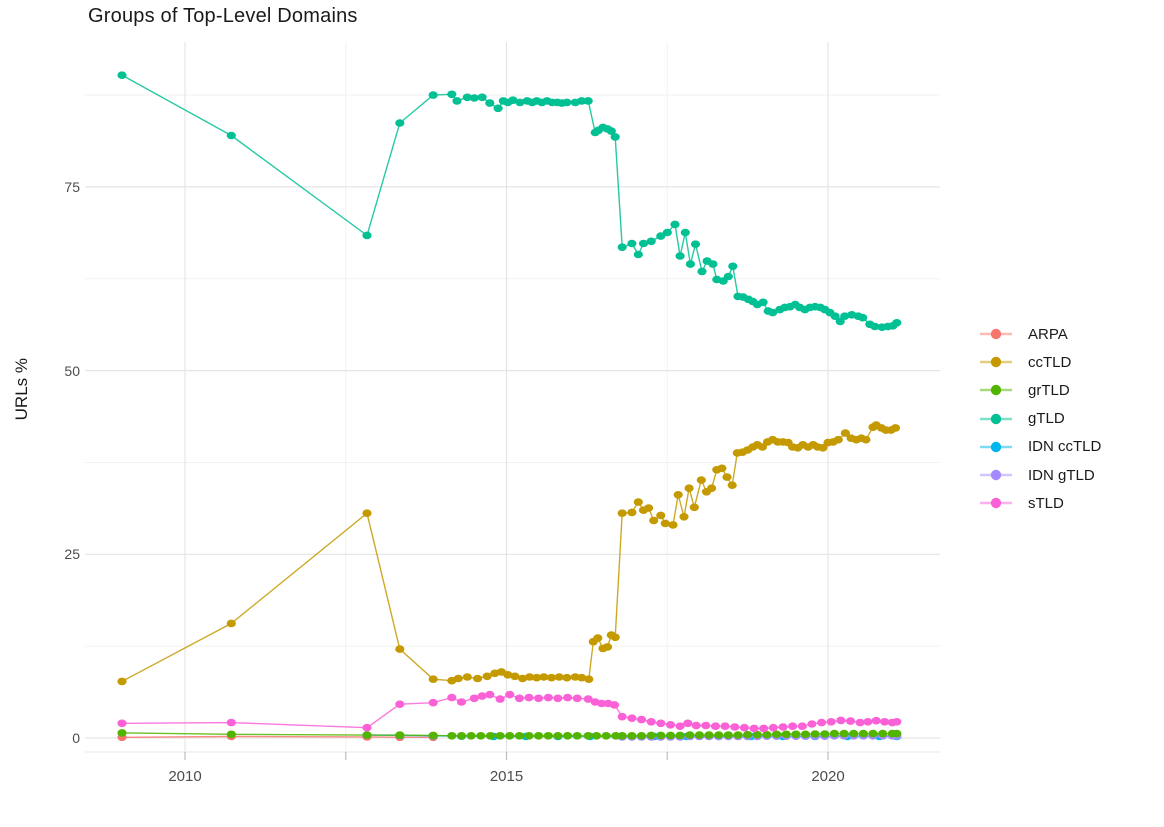 The image size is (1164, 827). Describe the element at coordinates (223, 16) in the screenshot. I see `chart-title: Groups of Top-Level Domains` at that location.